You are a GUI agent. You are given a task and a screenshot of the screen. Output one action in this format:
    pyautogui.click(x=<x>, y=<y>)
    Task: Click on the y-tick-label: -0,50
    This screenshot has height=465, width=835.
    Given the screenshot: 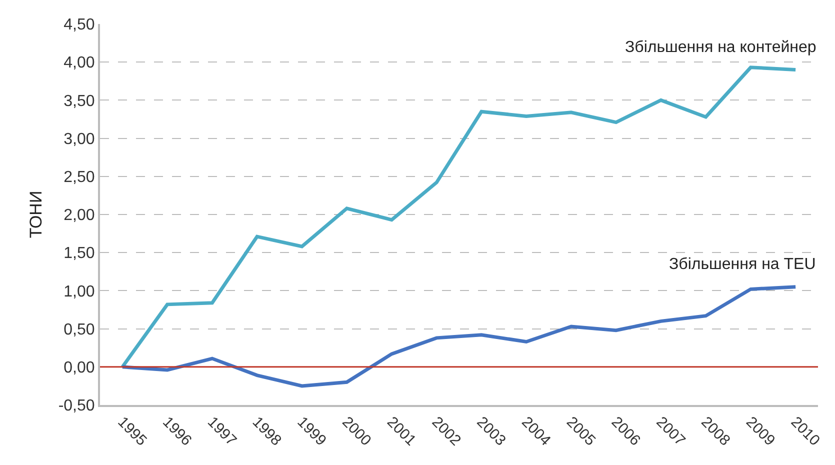 What is the action you would take?
    pyautogui.click(x=76, y=406)
    